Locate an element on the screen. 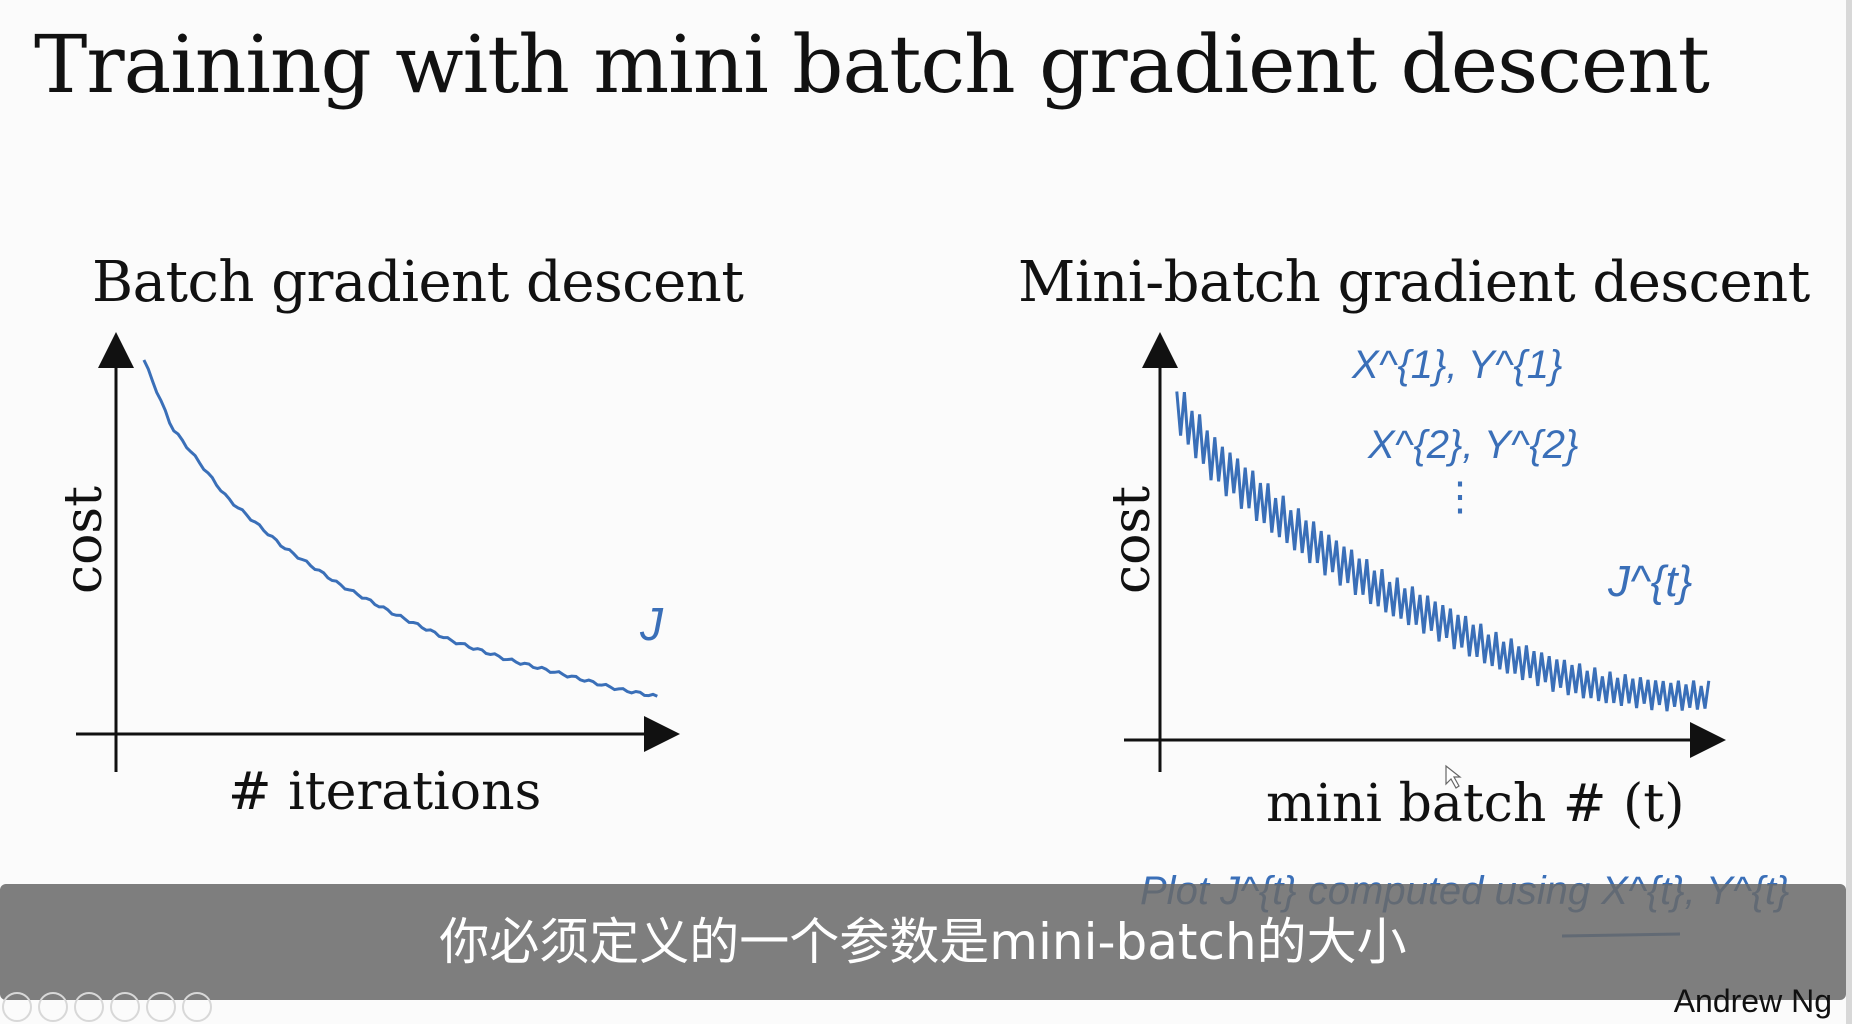 This screenshot has width=1852, height=1024. copy-icon is located at coordinates (125, 1007).